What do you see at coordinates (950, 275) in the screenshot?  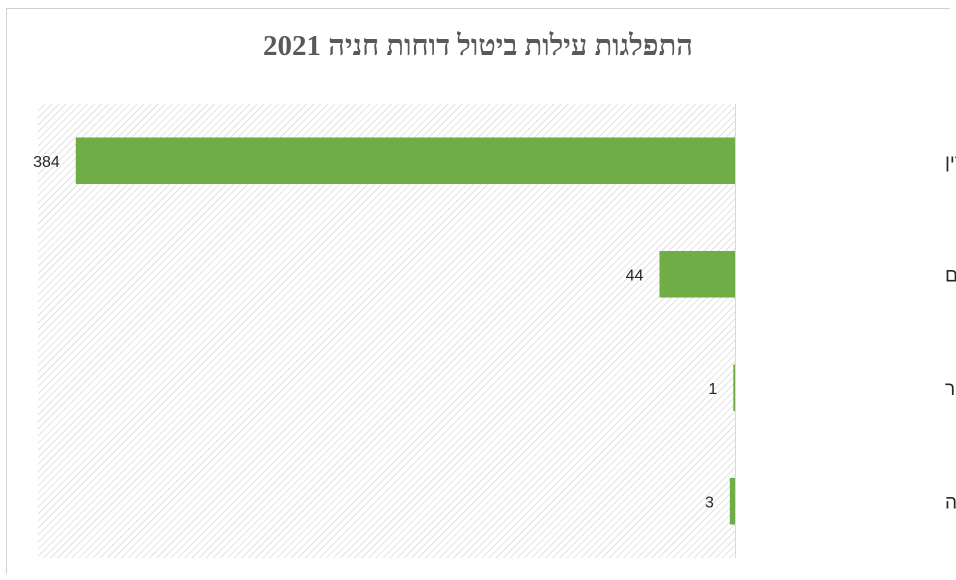 I see `category-label-1: ביטול מטעמים טכנים` at bounding box center [950, 275].